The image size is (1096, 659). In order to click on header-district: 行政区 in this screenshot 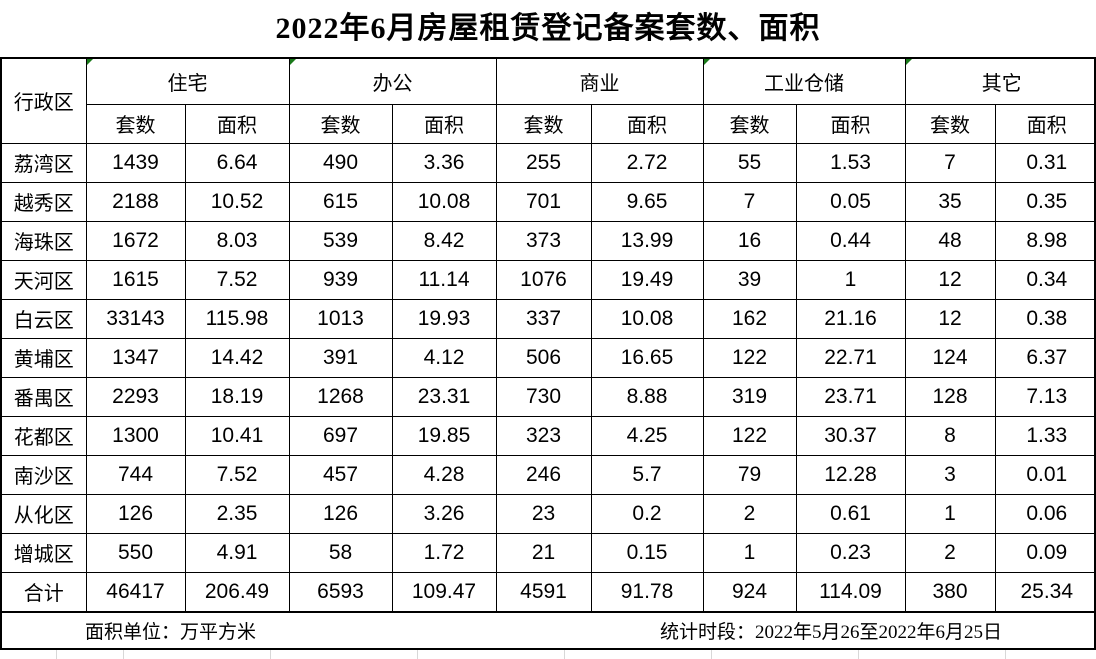, I will do `click(44, 101)`.